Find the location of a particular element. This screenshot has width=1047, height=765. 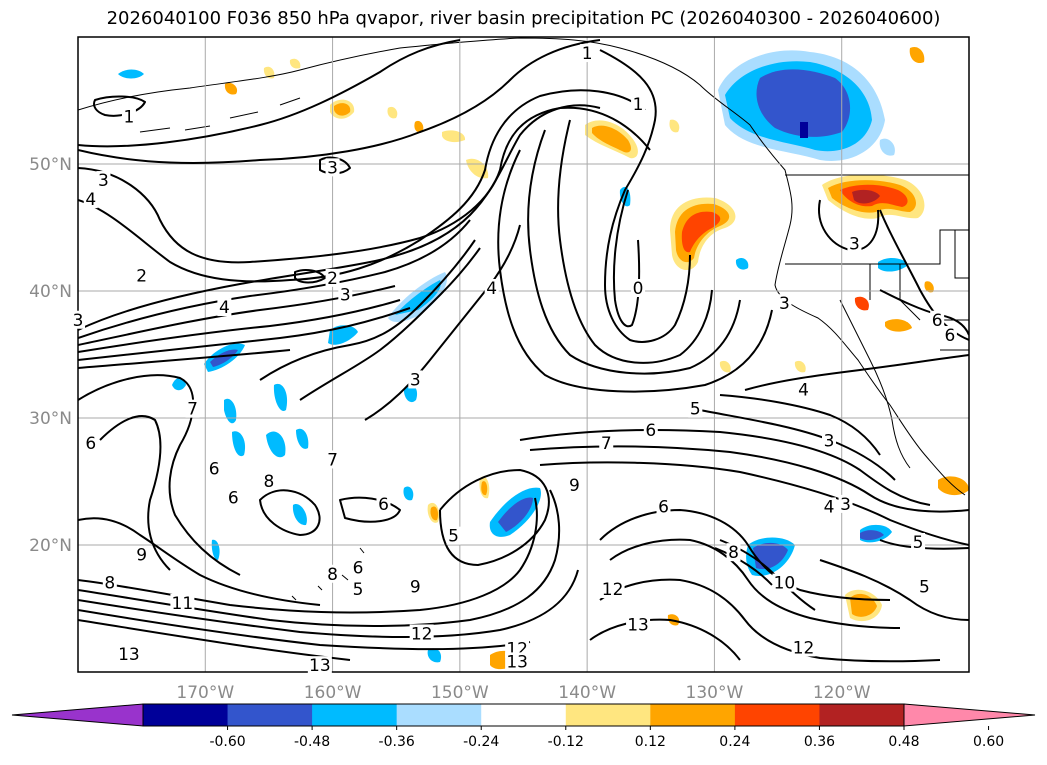

contour-label: 5 is located at coordinates (453, 537).